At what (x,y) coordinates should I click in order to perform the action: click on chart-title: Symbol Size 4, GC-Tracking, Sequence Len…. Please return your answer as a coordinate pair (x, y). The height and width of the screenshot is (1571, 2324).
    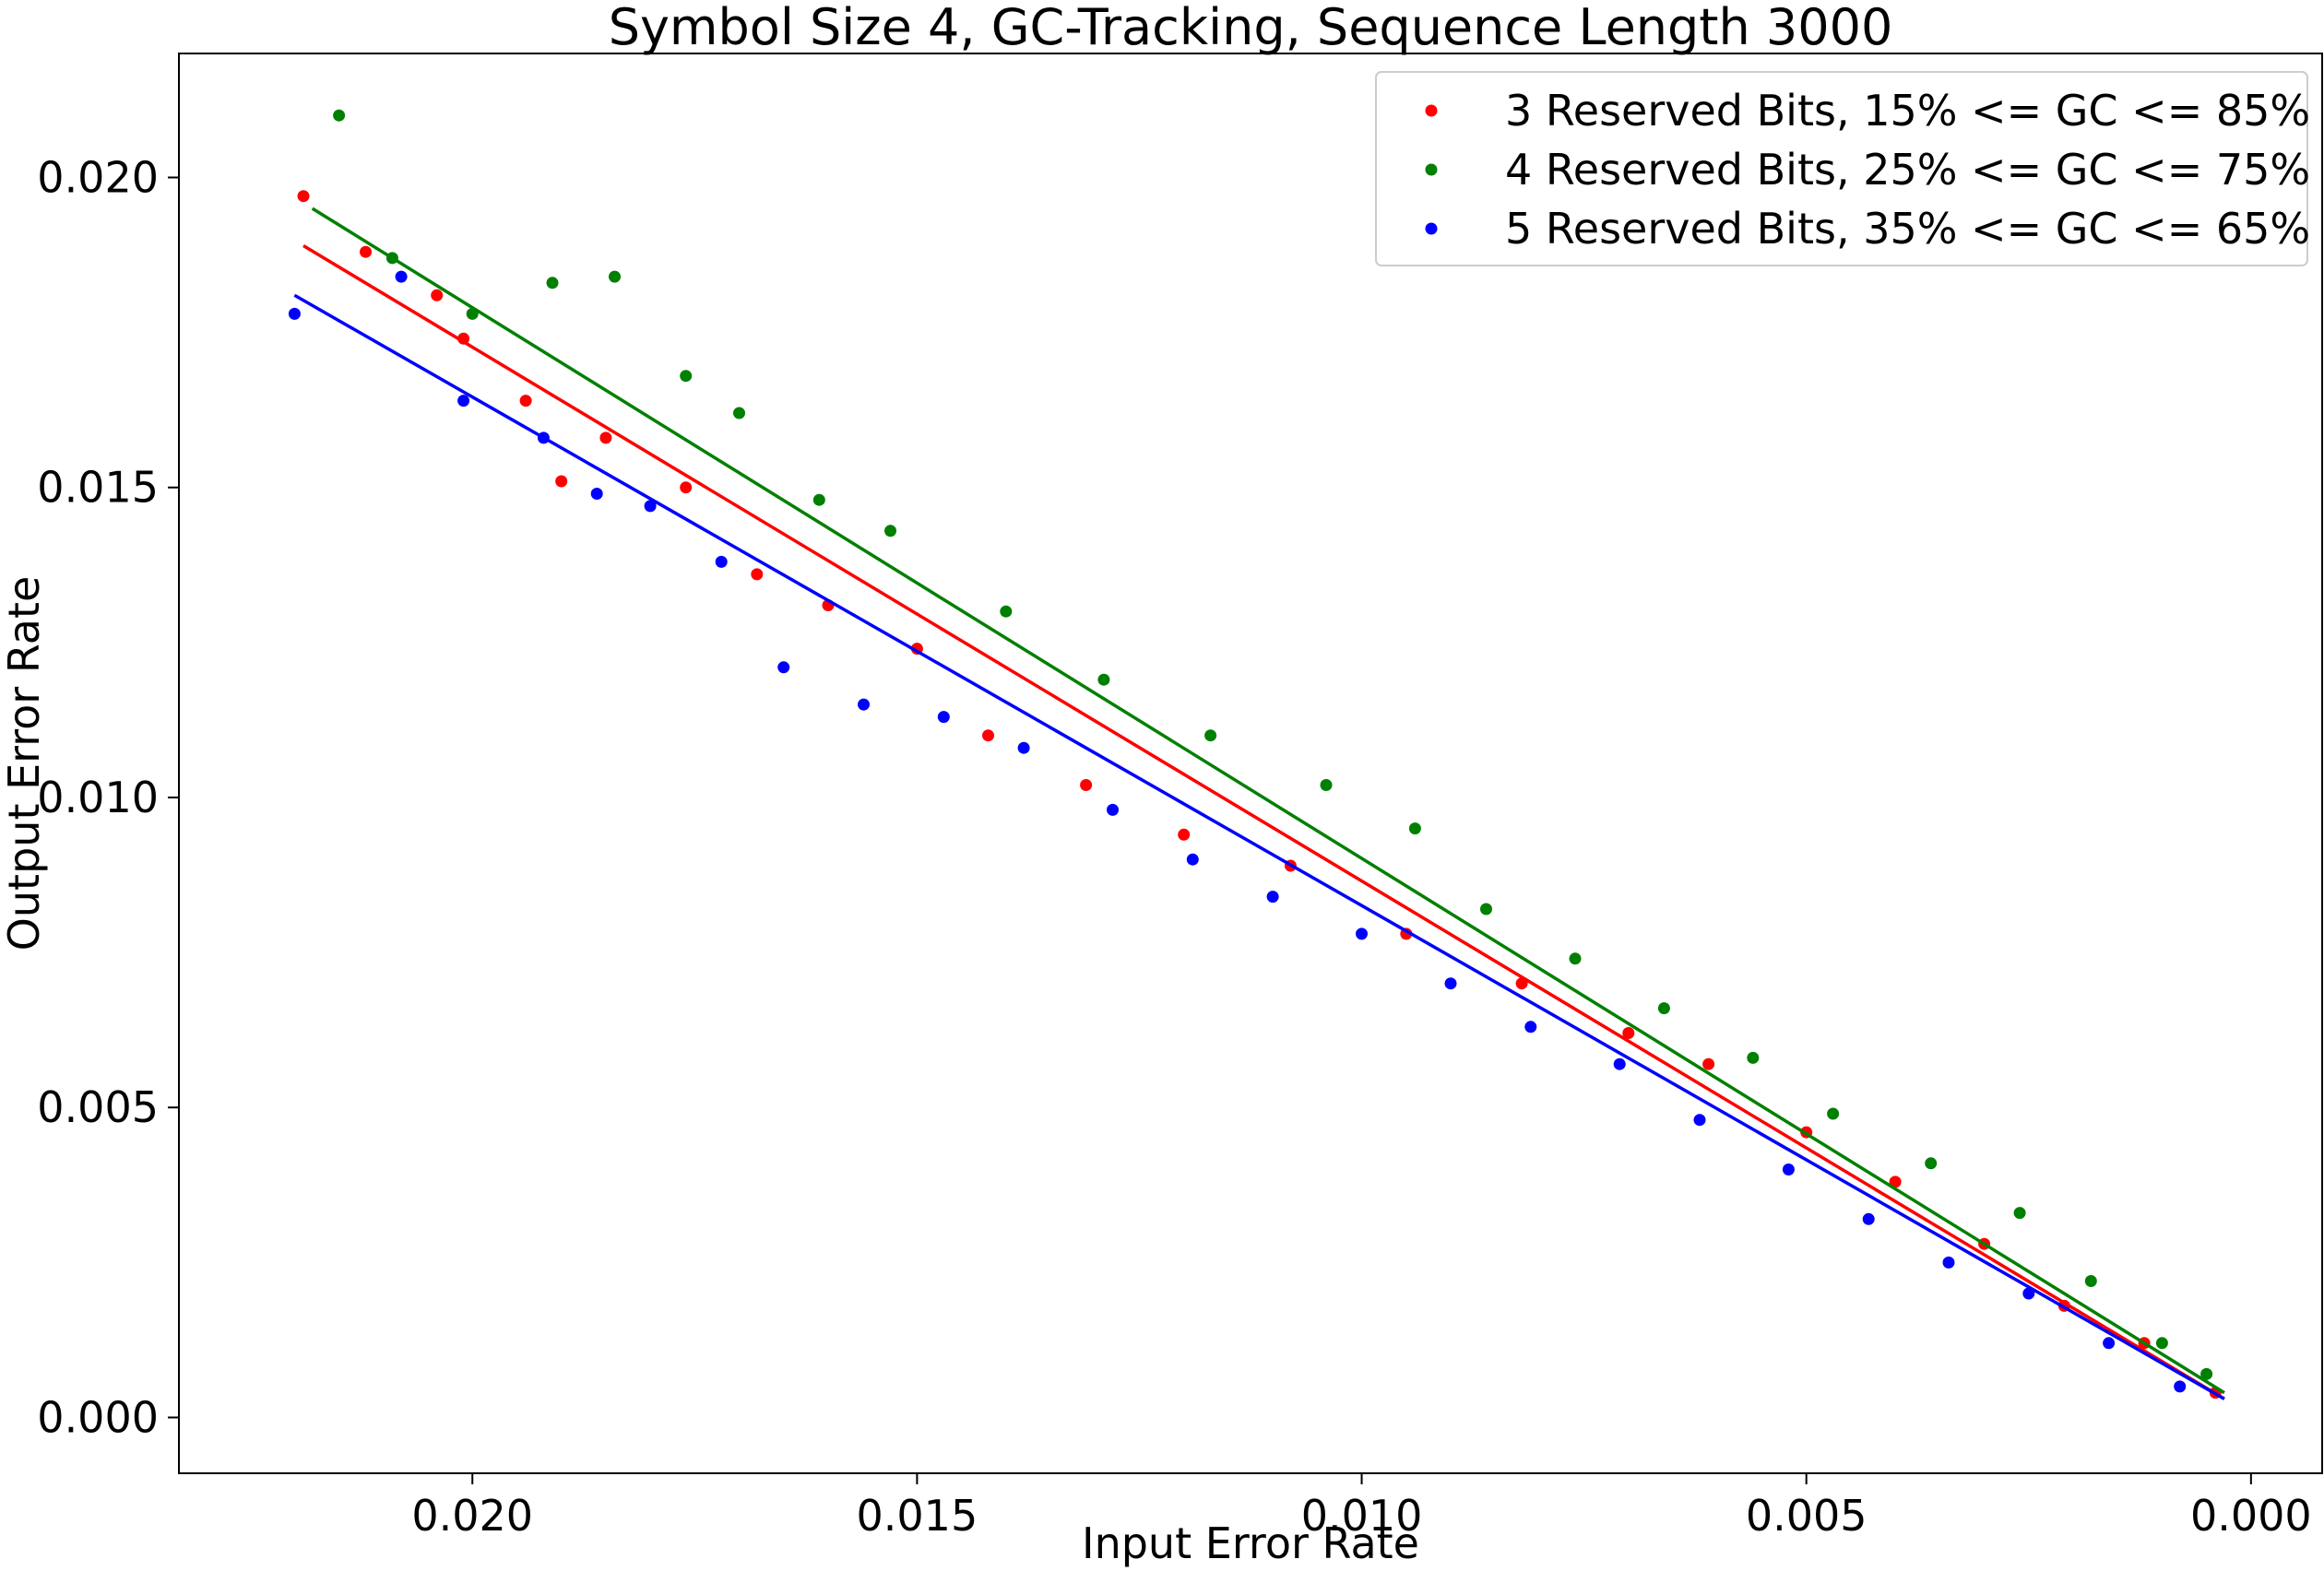
    Looking at the image, I should click on (1251, 28).